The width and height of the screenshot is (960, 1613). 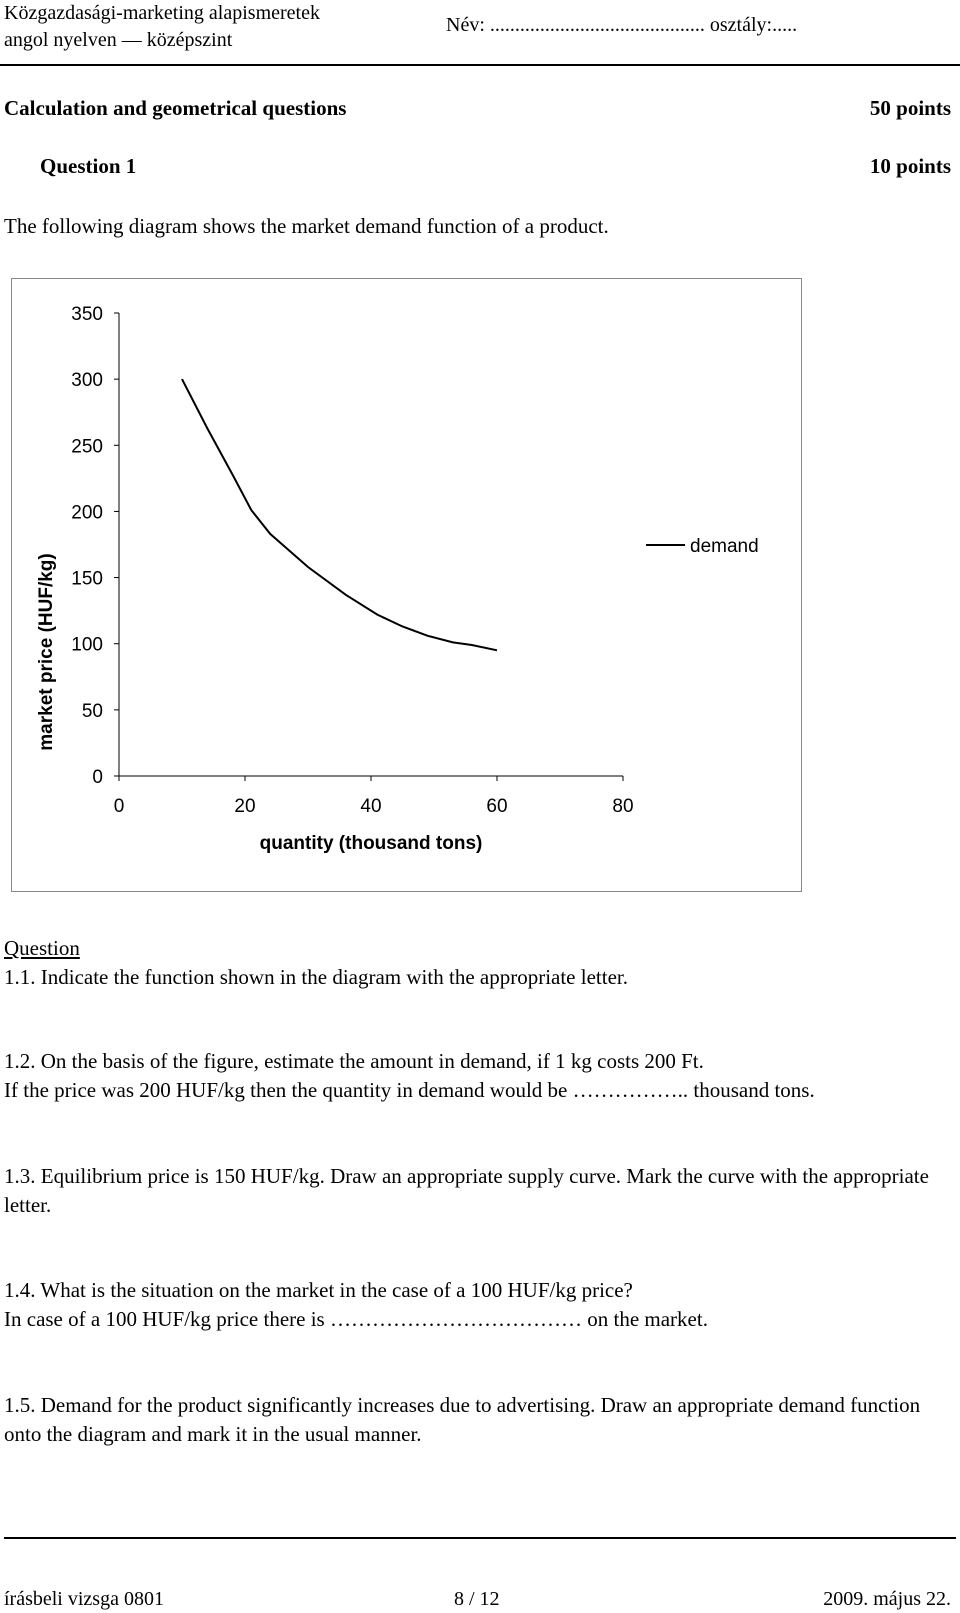 What do you see at coordinates (339, 515) in the screenshot?
I see `demand-curve` at bounding box center [339, 515].